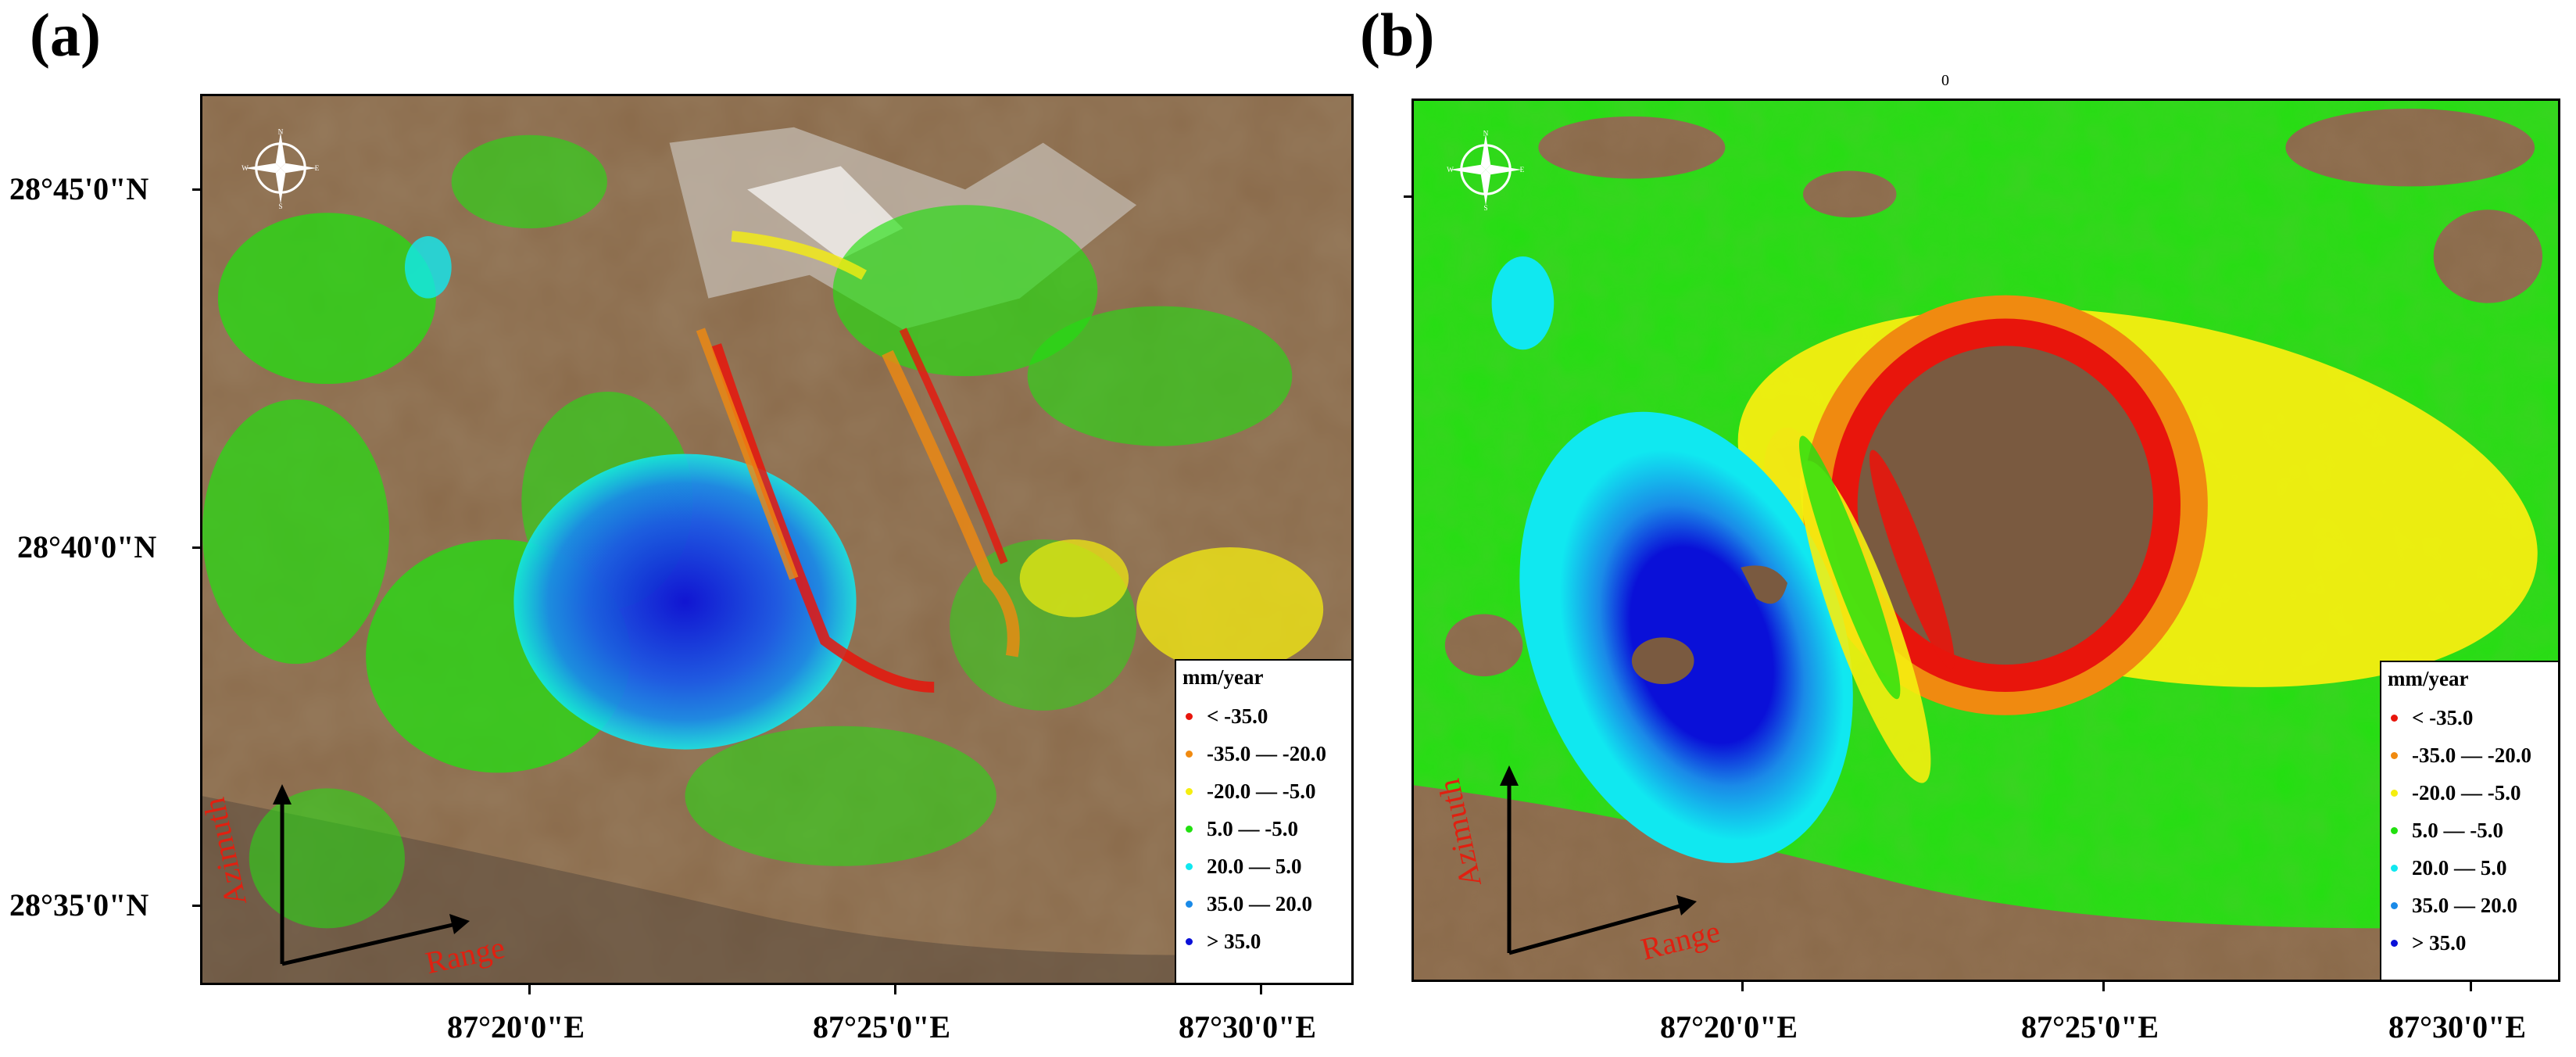 The image size is (2576, 1057). What do you see at coordinates (79, 189) in the screenshot?
I see `lat-label: 28°45'0"N` at bounding box center [79, 189].